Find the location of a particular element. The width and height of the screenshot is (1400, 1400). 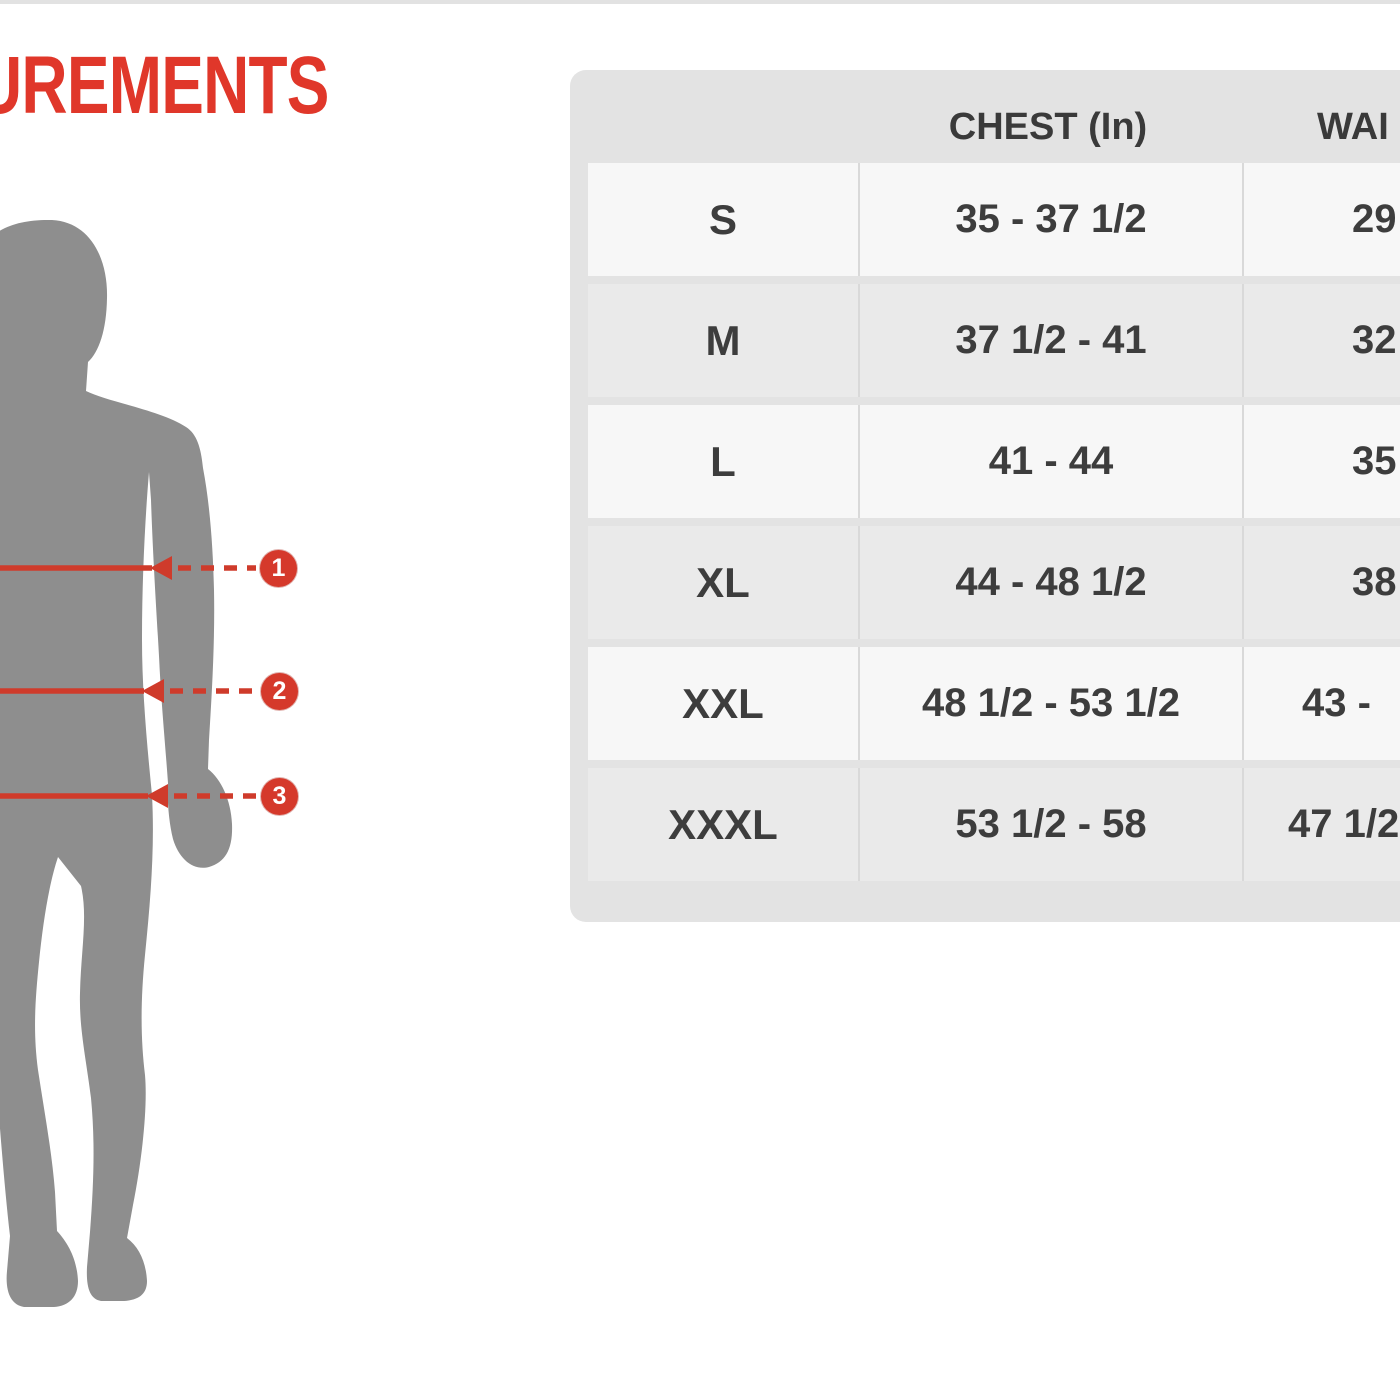

measurement-line-seat is located at coordinates (128, 796).